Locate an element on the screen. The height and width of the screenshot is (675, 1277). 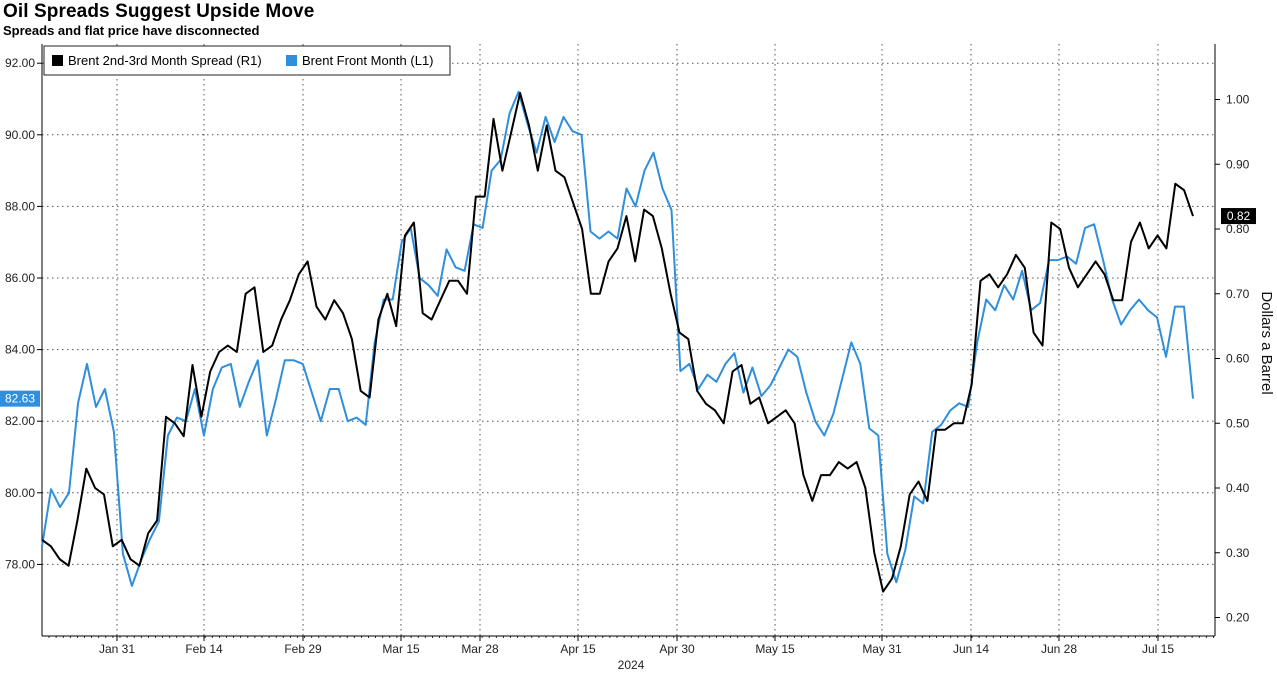
chart-subtitle: Spreads and flat price have disconnected is located at coordinates (131, 30).